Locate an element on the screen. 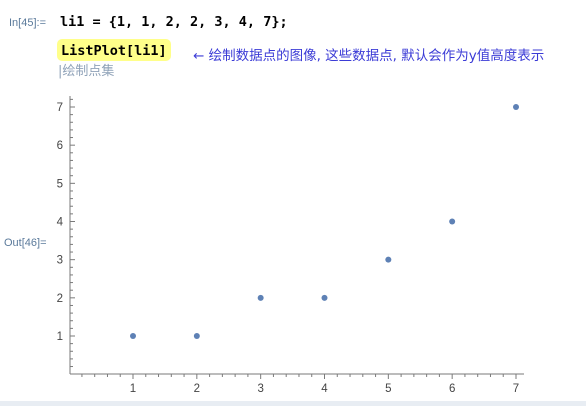 The image size is (586, 406). input-cell-label: In[45]:= is located at coordinates (28, 23).